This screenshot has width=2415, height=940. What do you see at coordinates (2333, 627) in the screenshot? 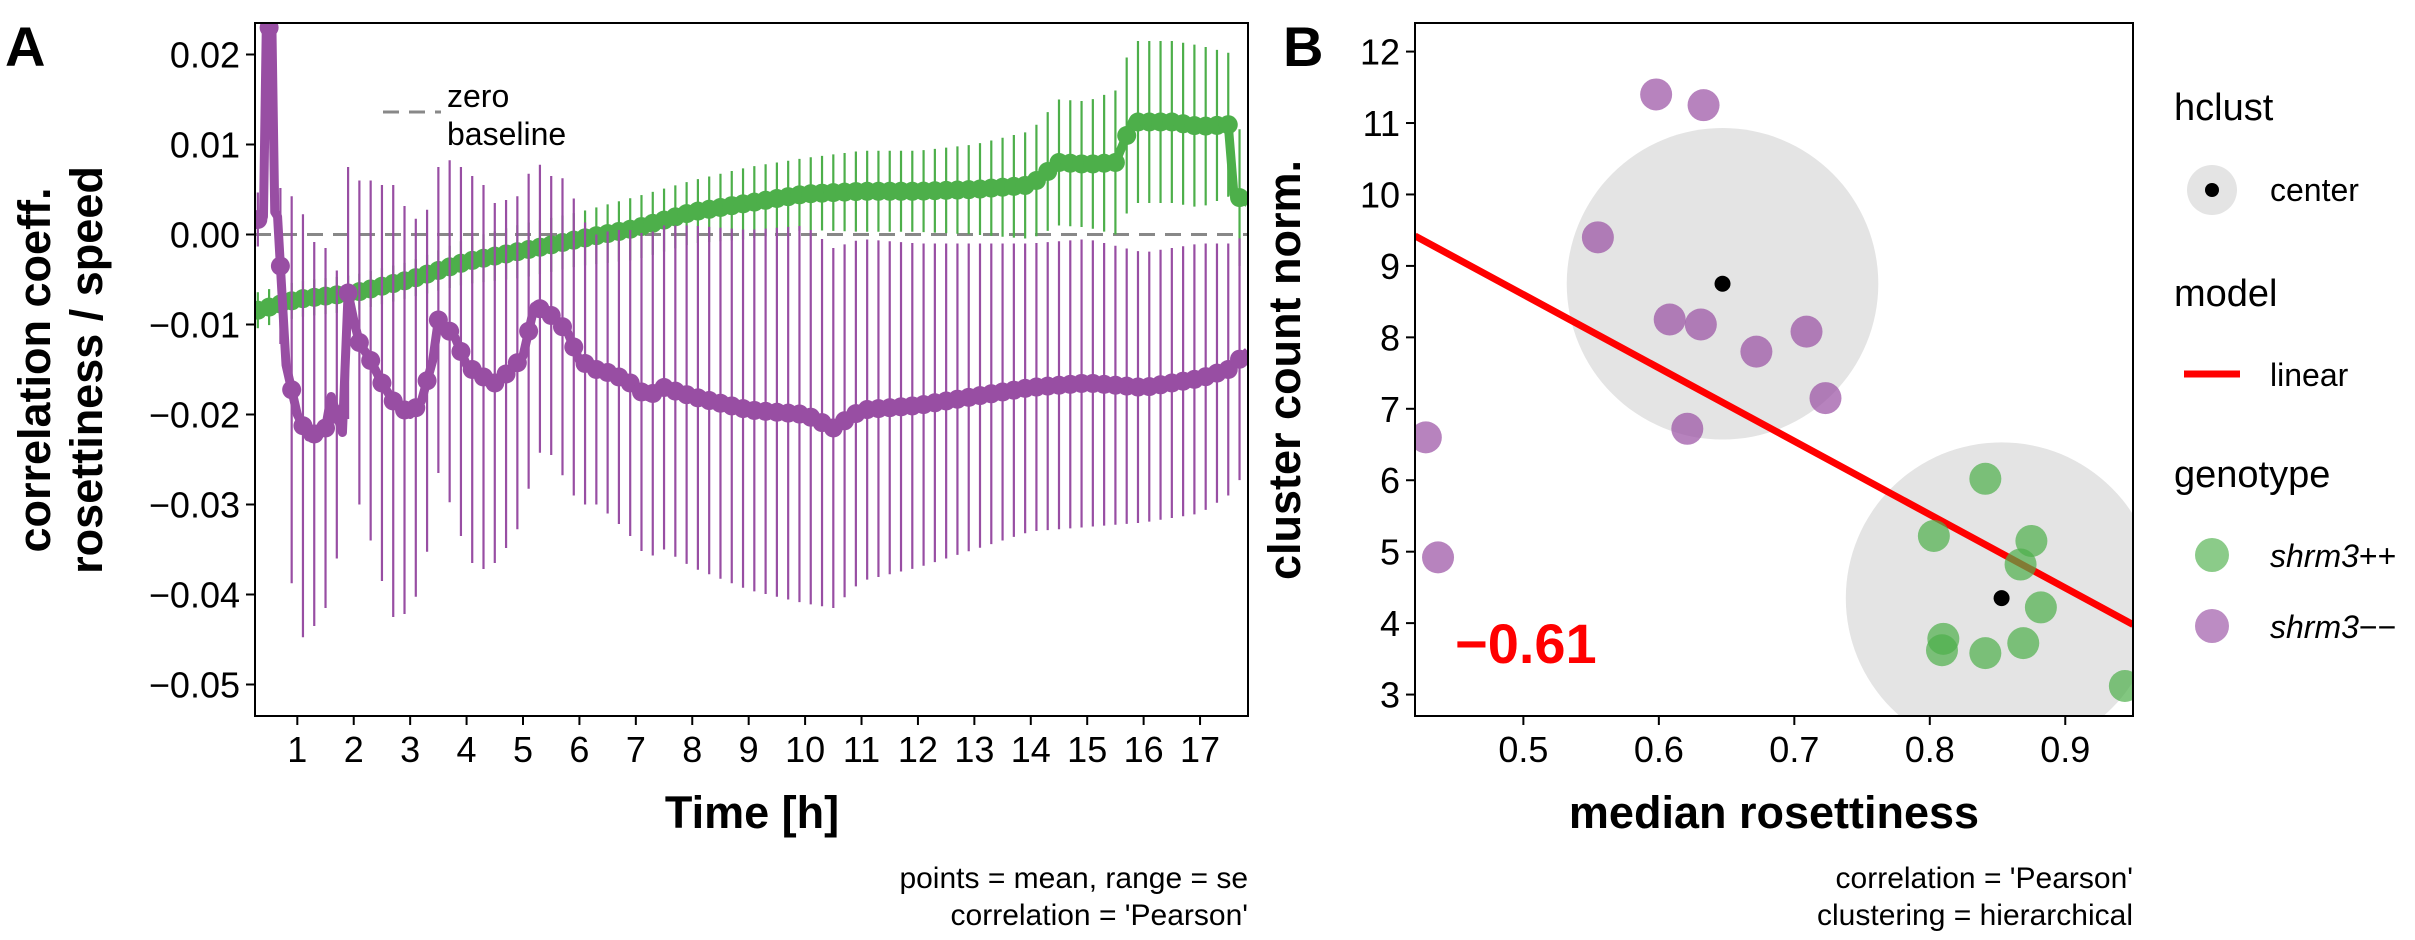
I see `legend-shrm3-mm-label: shrm3−−` at bounding box center [2333, 627].